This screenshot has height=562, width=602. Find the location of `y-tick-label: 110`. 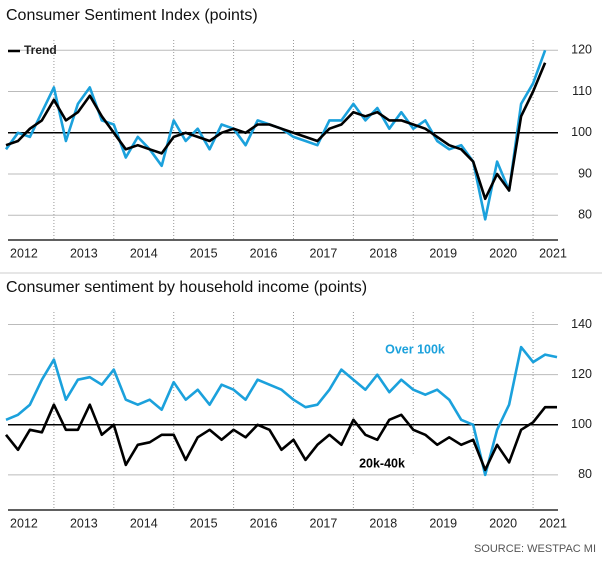

y-tick-label: 110 is located at coordinates (582, 91).